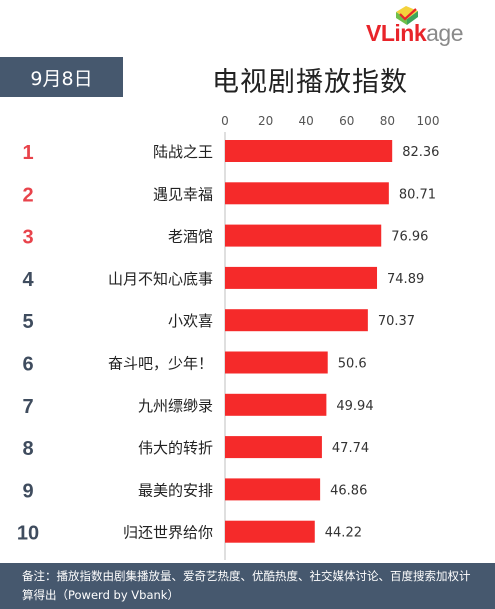  What do you see at coordinates (160, 279) in the screenshot?
I see `category-label: 山月不知心底事` at bounding box center [160, 279].